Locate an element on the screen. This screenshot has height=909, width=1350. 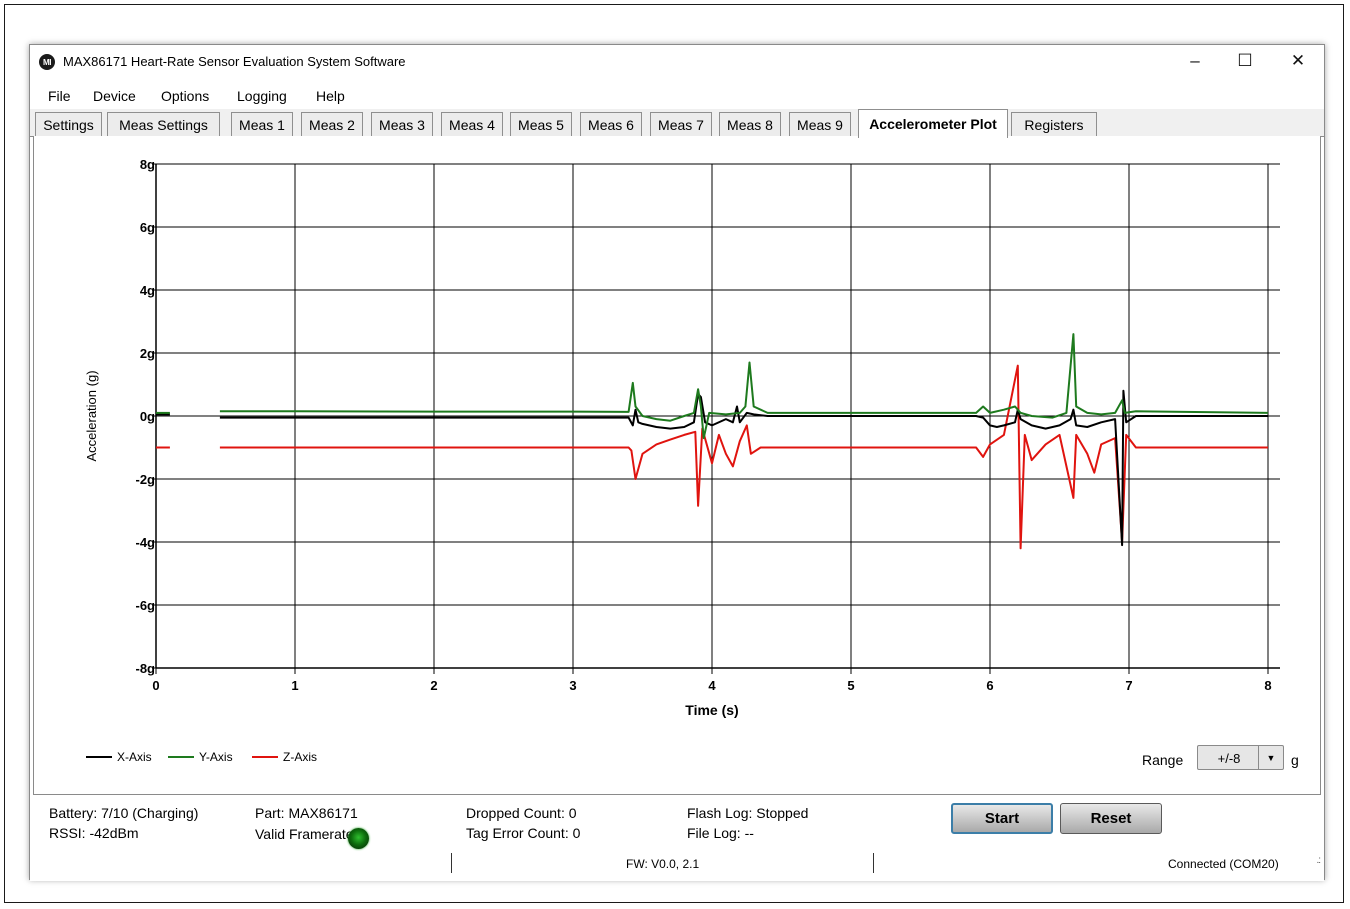
menu-file: File is located at coordinates (59, 96).